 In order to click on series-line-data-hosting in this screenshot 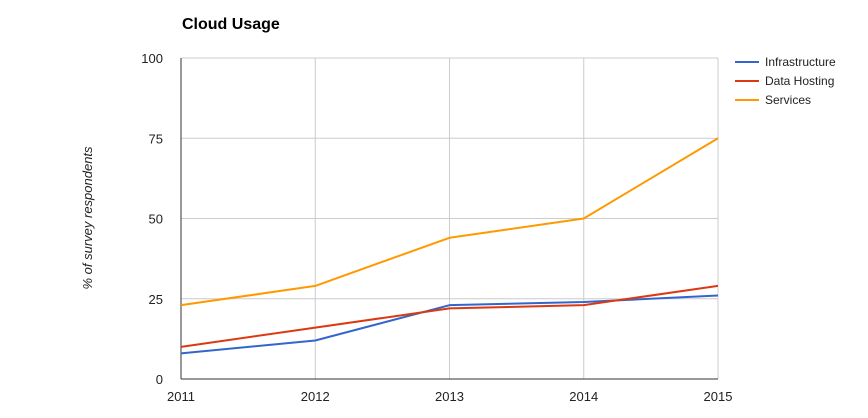, I will do `click(449, 316)`.